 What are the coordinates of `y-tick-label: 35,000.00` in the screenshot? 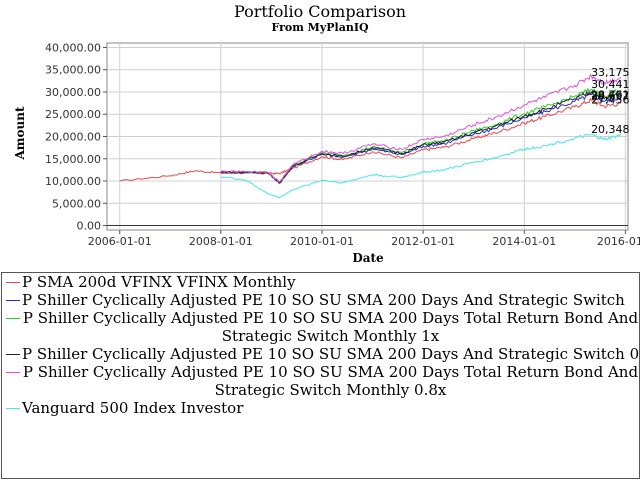 It's located at (73, 70).